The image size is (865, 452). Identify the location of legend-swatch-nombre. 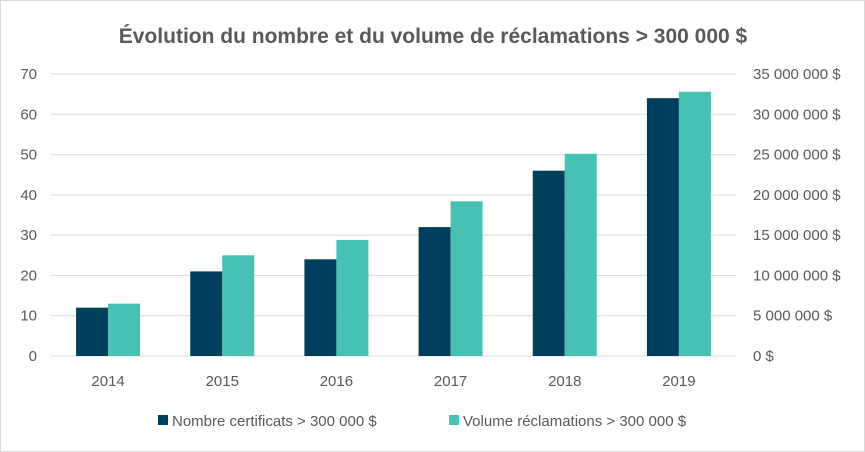
(163, 420).